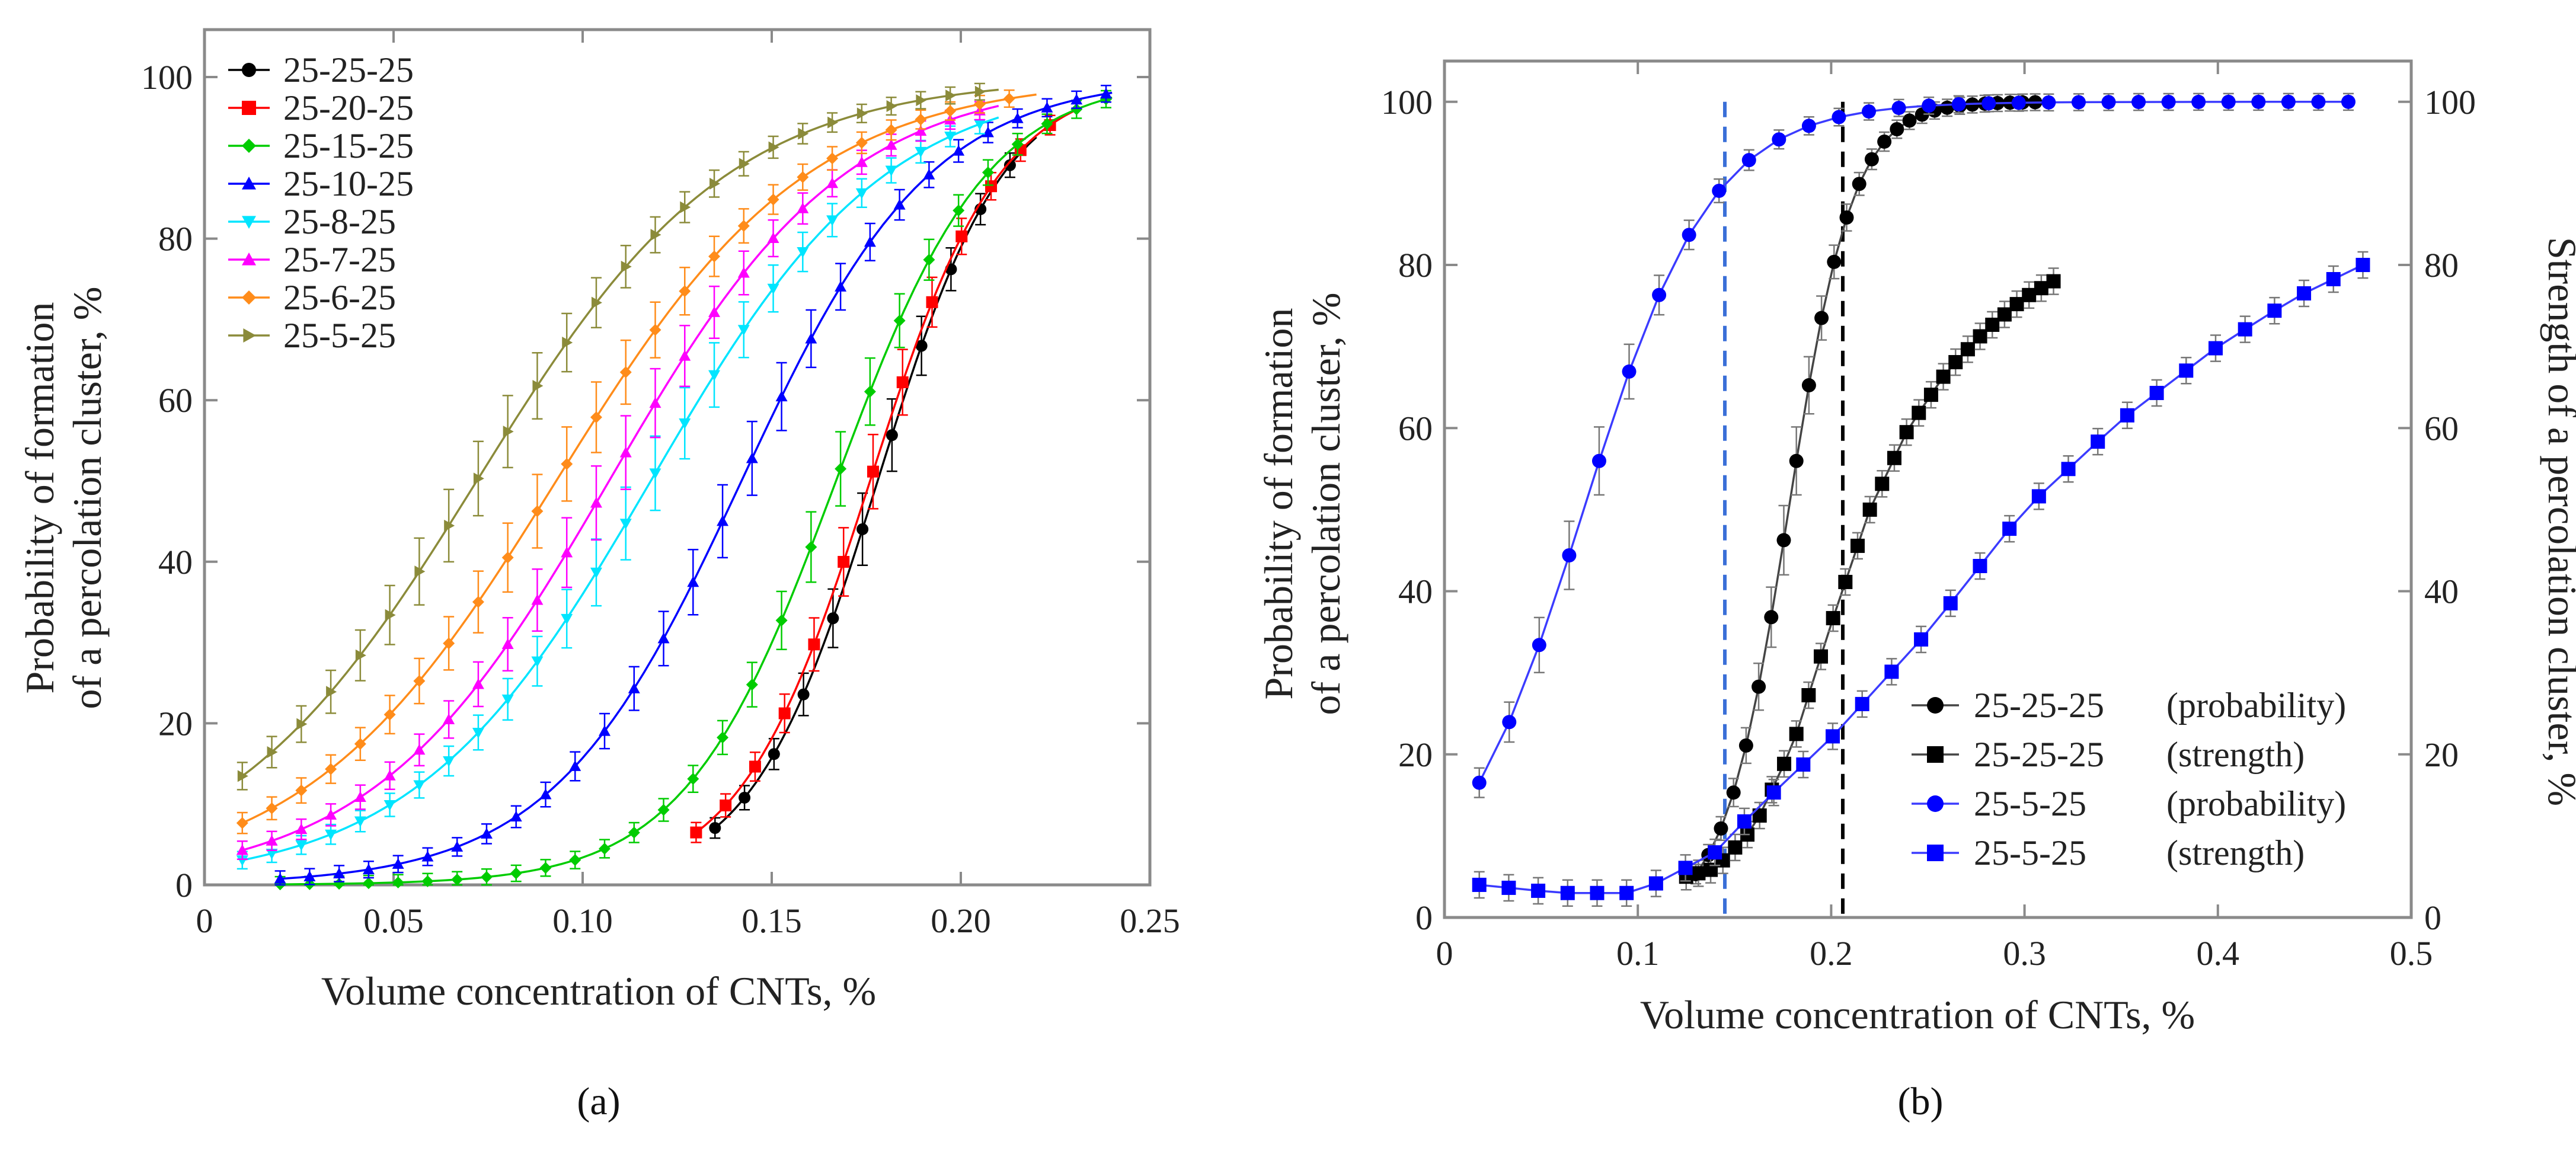 The image size is (2576, 1151). I want to click on panel-a-y-tick-label: 100, so click(167, 77).